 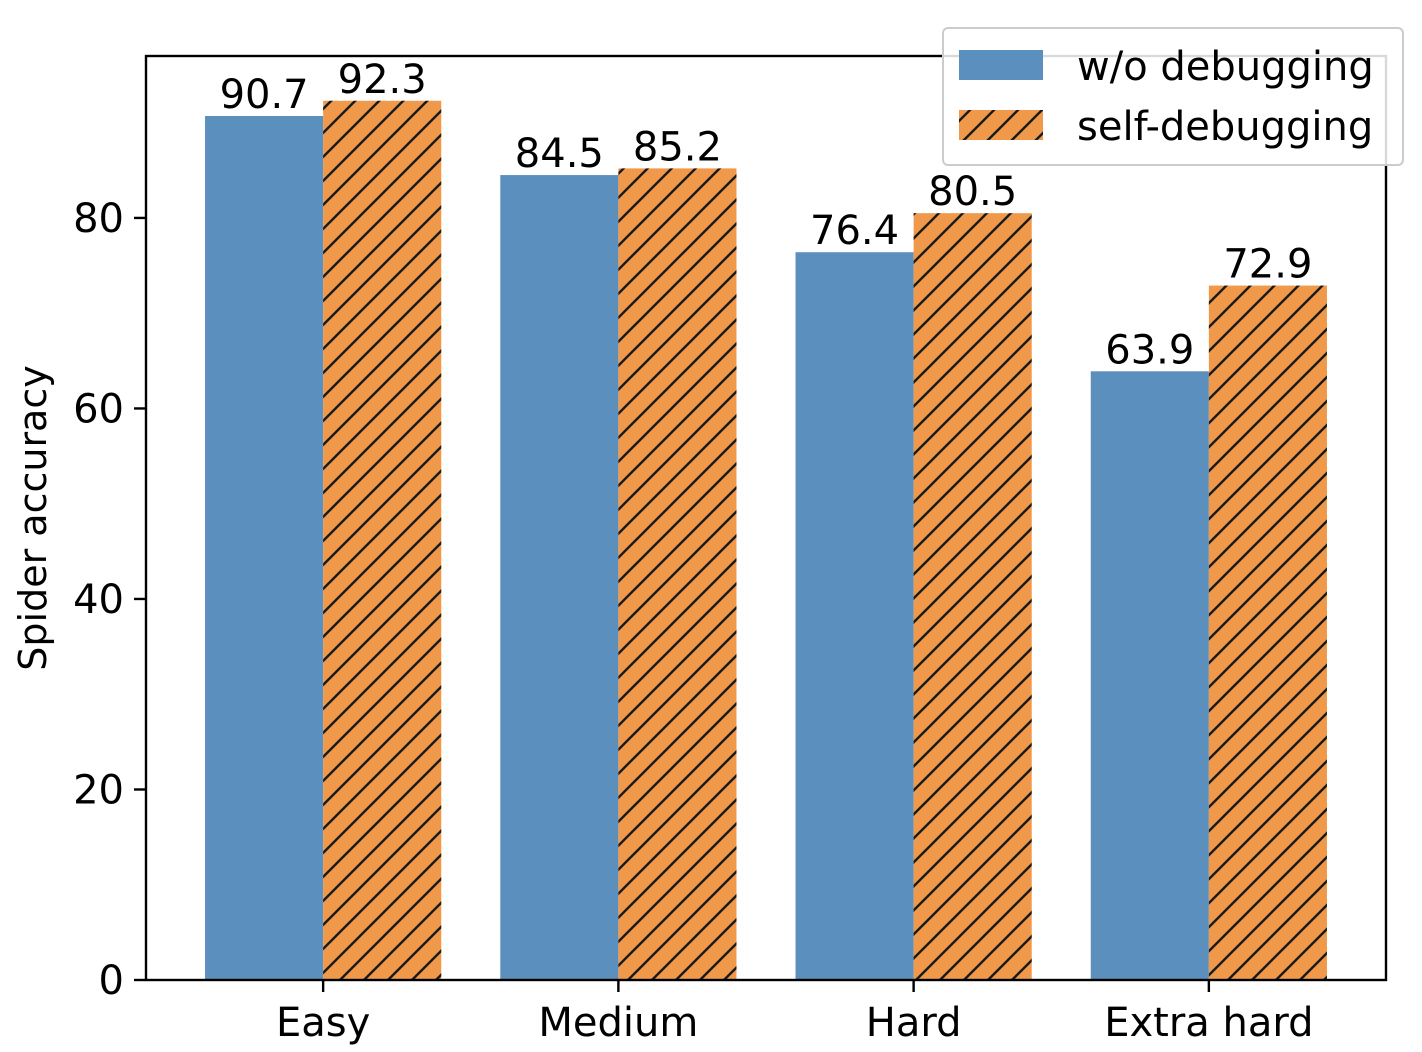 What do you see at coordinates (1149, 350) in the screenshot?
I see `bar-value-label: 63.9` at bounding box center [1149, 350].